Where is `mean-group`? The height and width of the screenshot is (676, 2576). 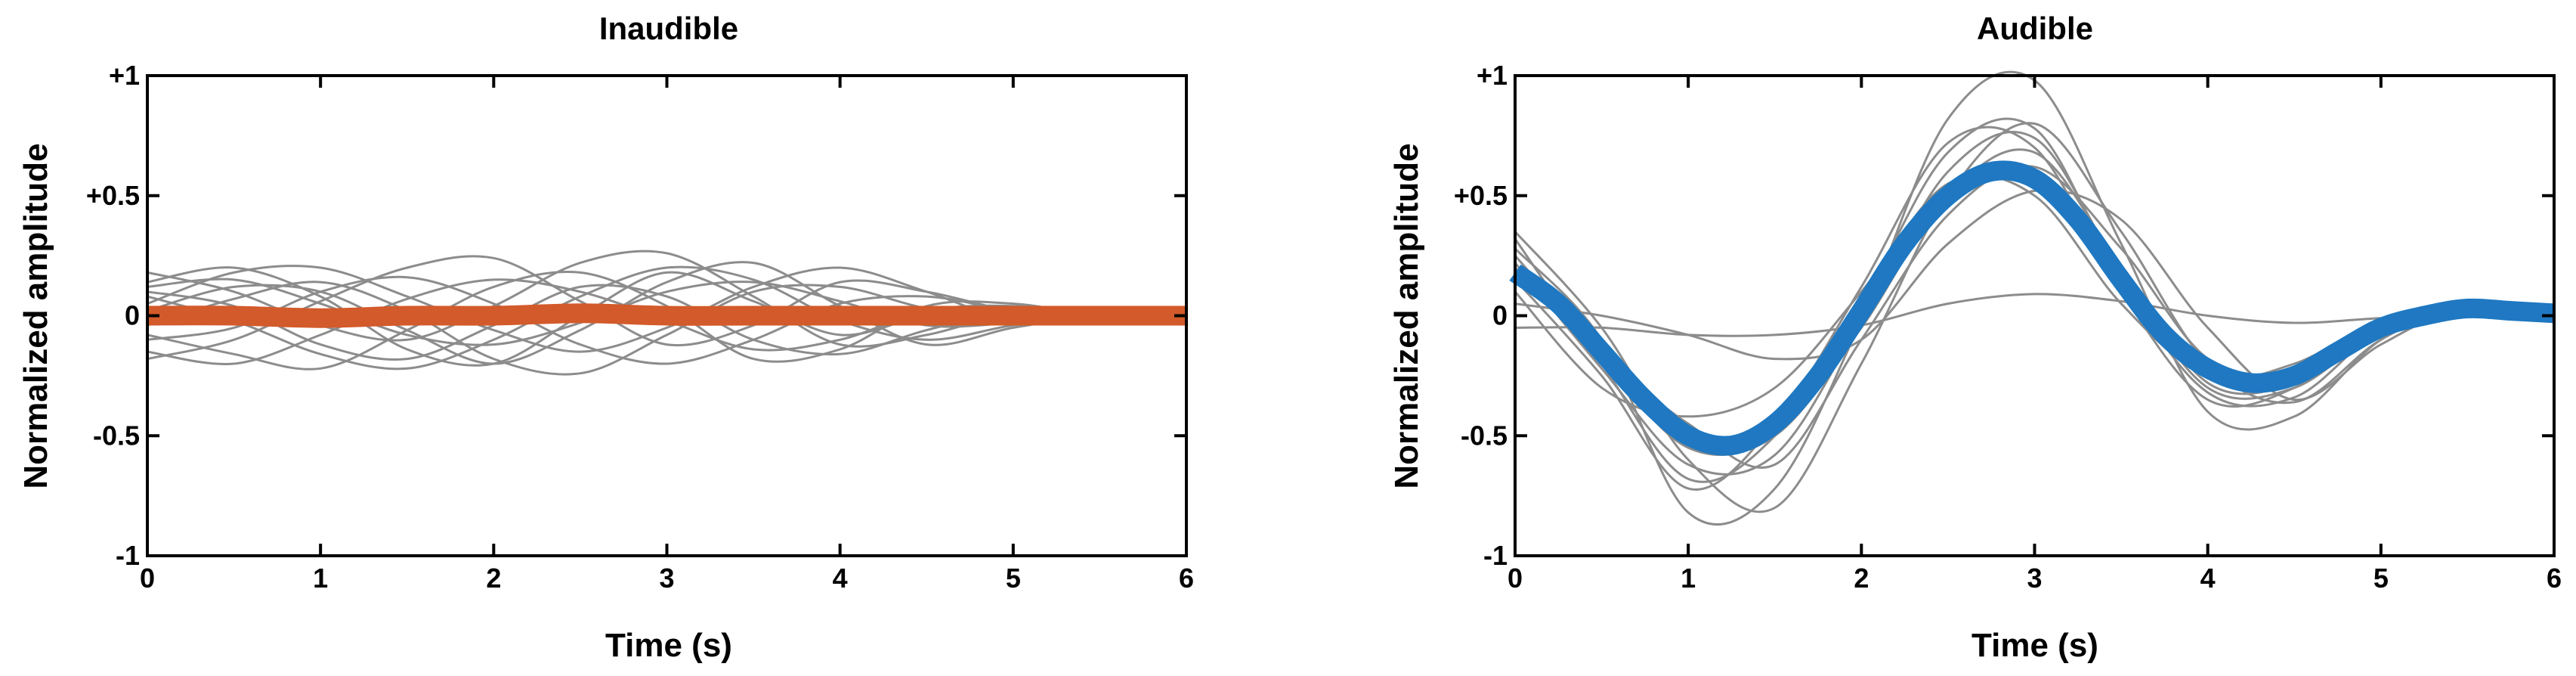 mean-group is located at coordinates (666, 315).